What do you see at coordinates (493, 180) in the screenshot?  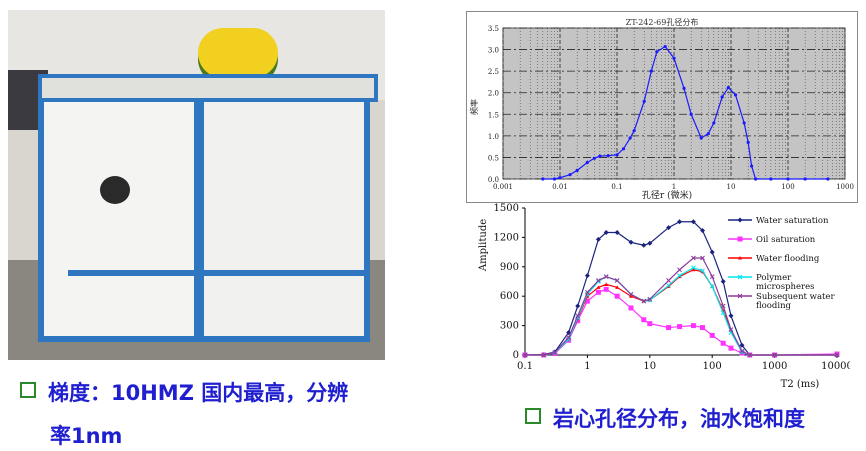 I see `y-tick-label: 0.0` at bounding box center [493, 180].